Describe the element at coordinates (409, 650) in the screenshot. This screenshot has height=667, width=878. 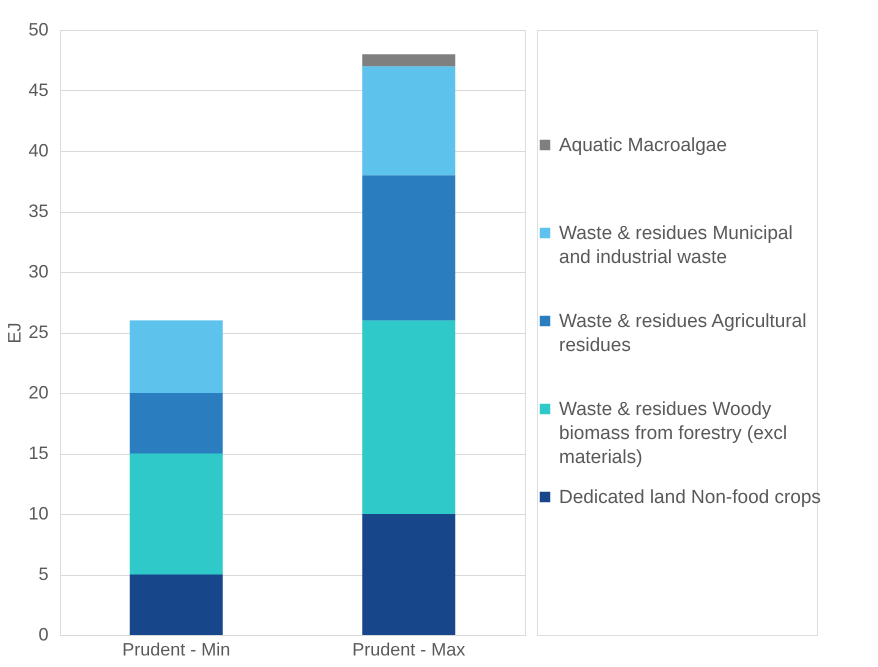
I see `x-tick-label: Prudent - Max` at that location.